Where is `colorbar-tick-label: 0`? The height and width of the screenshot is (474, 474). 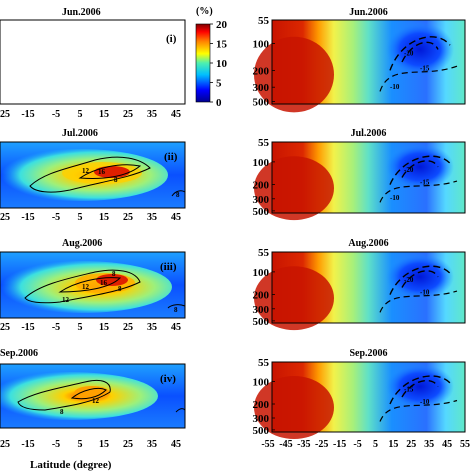 colorbar-tick-label: 0 is located at coordinates (219, 103).